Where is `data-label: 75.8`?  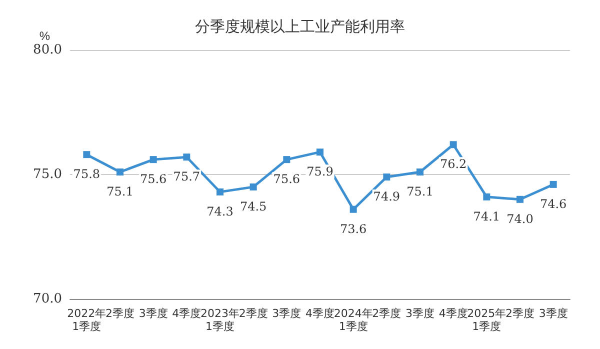 data-label: 75.8 is located at coordinates (86, 174).